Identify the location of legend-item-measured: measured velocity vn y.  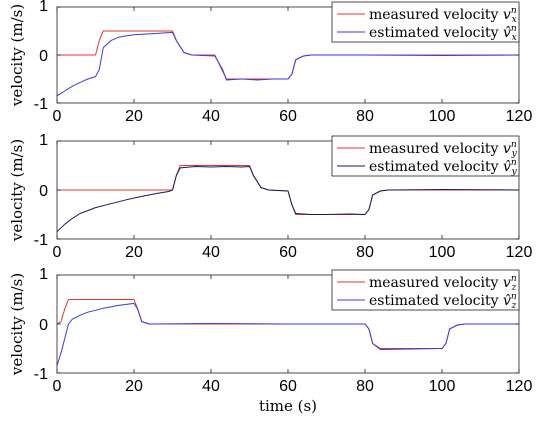
(427, 149).